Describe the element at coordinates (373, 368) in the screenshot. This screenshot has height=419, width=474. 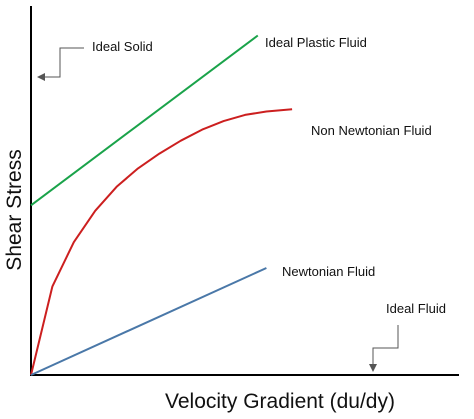
I see `ideal-fluid-arrowhead` at that location.